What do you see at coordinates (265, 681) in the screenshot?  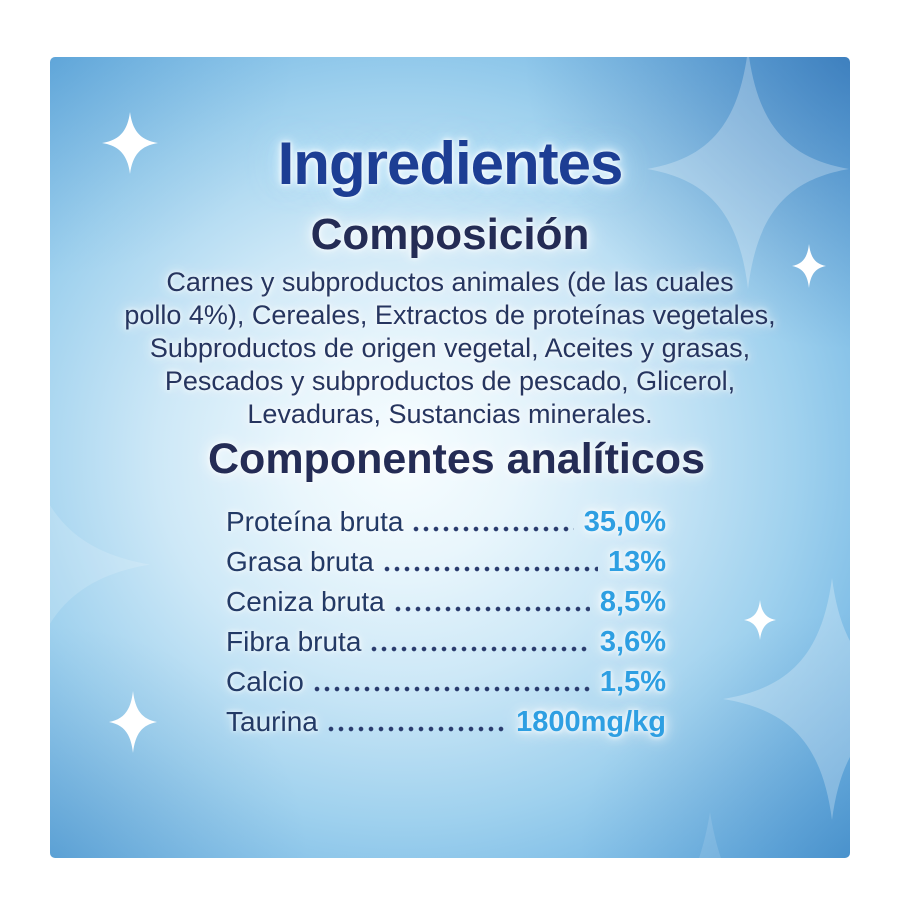 I see `row-label: Calcio` at bounding box center [265, 681].